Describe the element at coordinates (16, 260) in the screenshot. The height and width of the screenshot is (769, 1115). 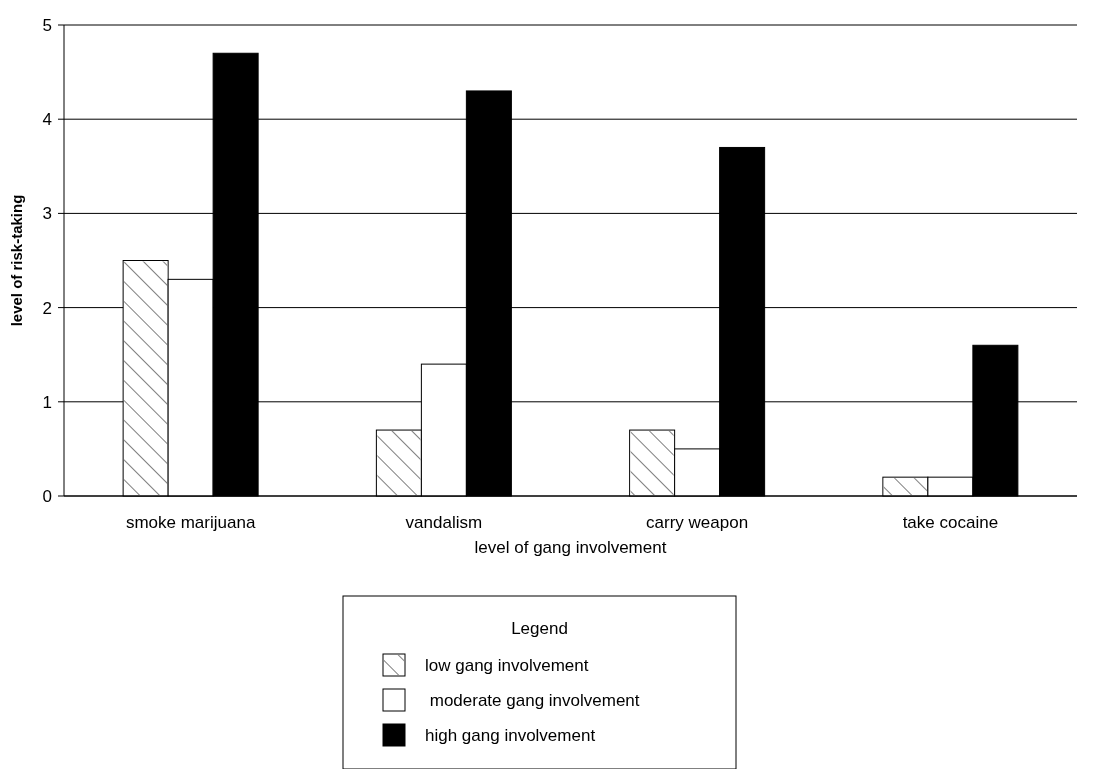
I see `y-axis-title: level of risk-taking` at that location.